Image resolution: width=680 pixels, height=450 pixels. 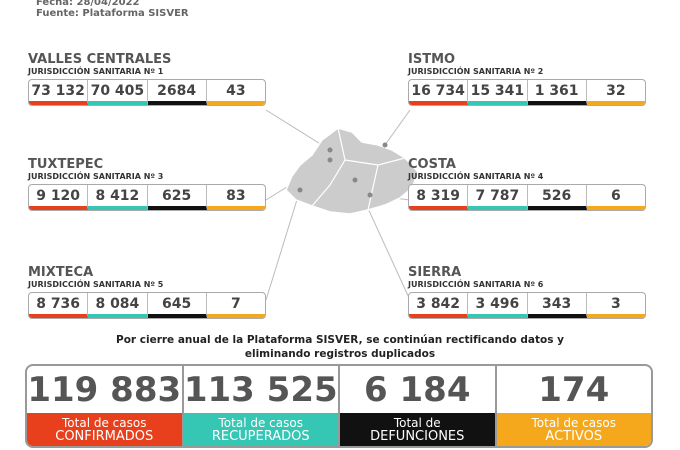 I want to click on total-label: Total de casos CONFIRMADOS, so click(x=104, y=429).